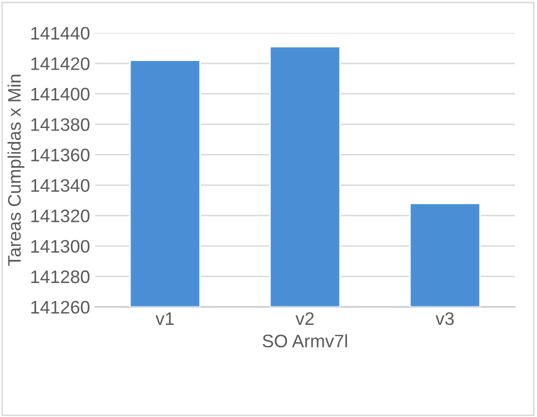 Image resolution: width=537 pixels, height=417 pixels. I want to click on x-tick-label: v2, so click(305, 318).